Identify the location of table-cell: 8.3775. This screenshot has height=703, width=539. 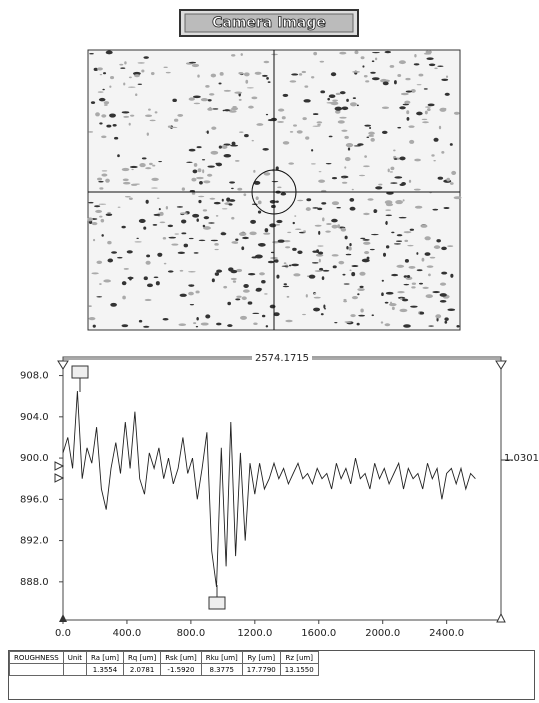
(221, 669).